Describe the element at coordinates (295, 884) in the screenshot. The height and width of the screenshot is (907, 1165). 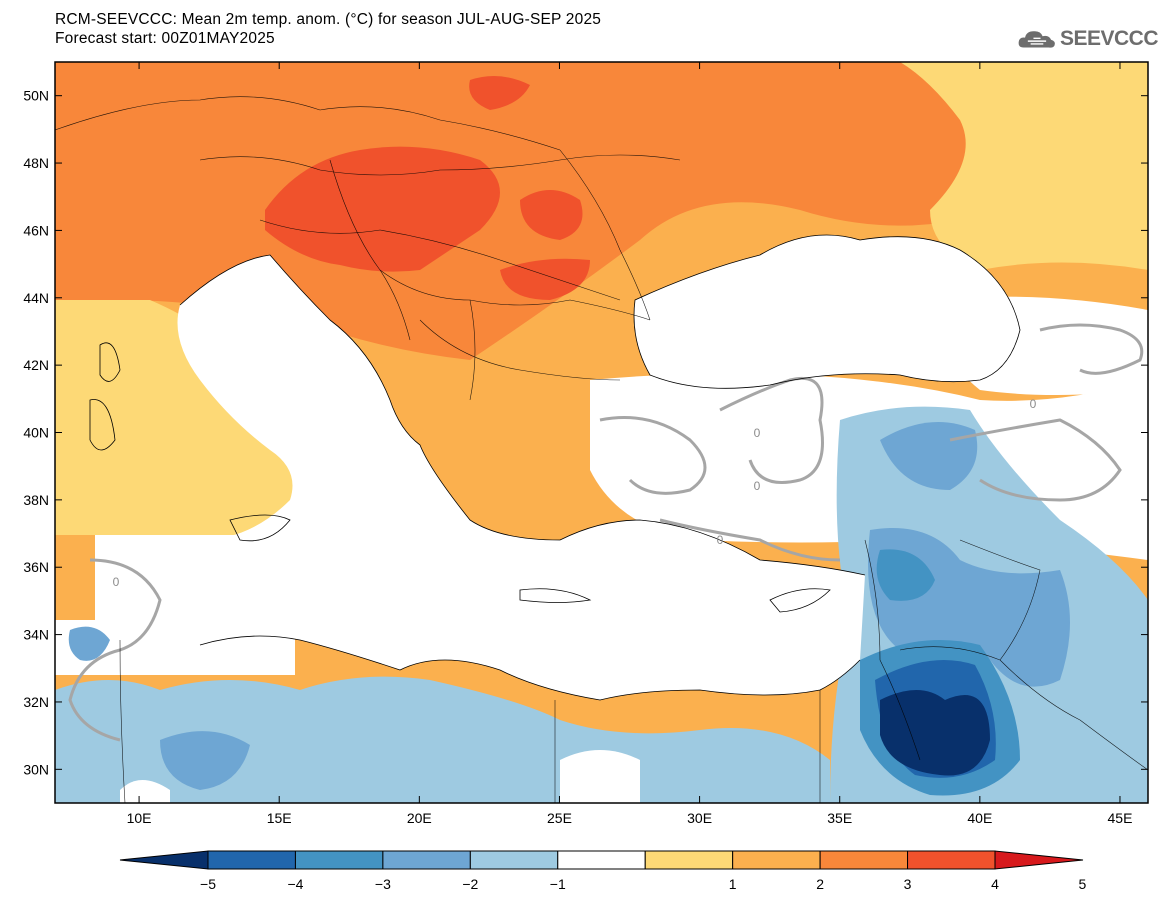
I see `colorbar-label: −4` at that location.